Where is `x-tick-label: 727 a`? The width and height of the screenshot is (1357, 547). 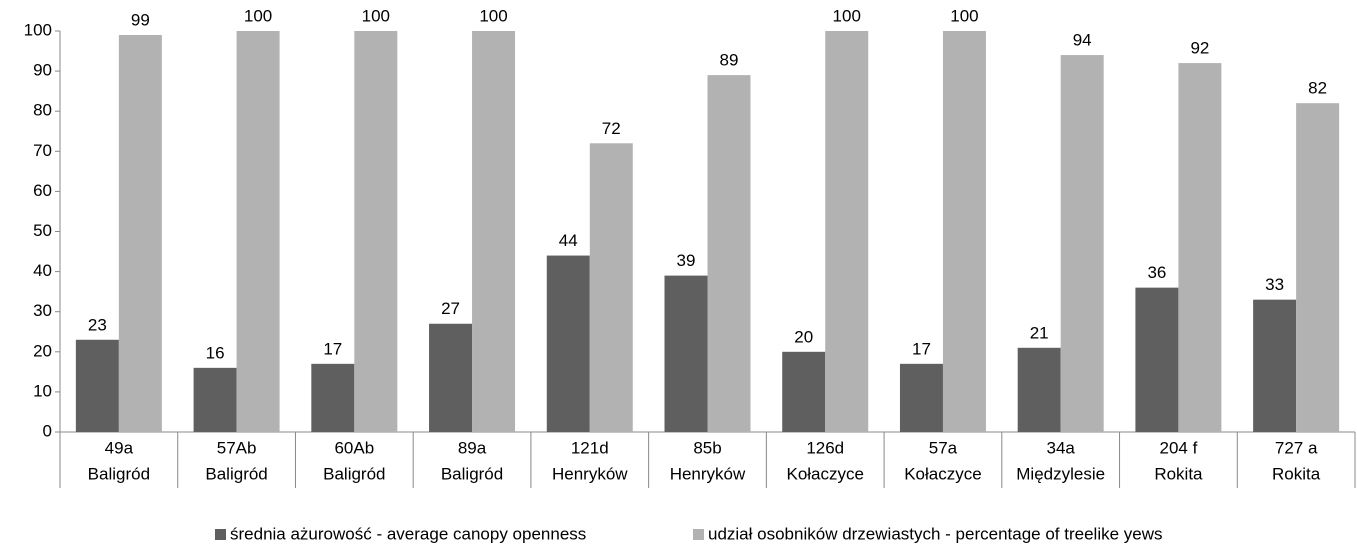
x-tick-label: 727 a is located at coordinates (1296, 447).